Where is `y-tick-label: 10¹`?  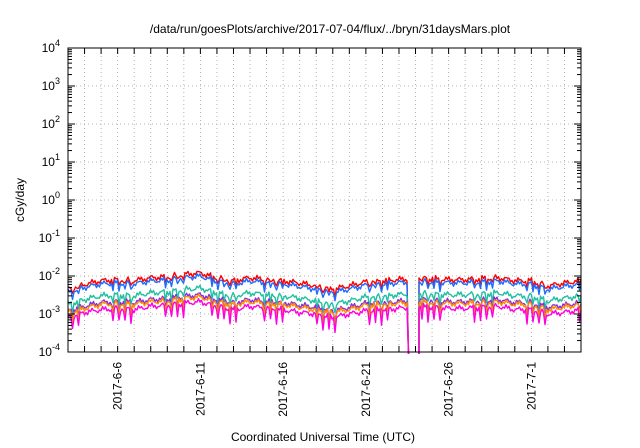 y-tick-label: 10¹ is located at coordinates (51, 160).